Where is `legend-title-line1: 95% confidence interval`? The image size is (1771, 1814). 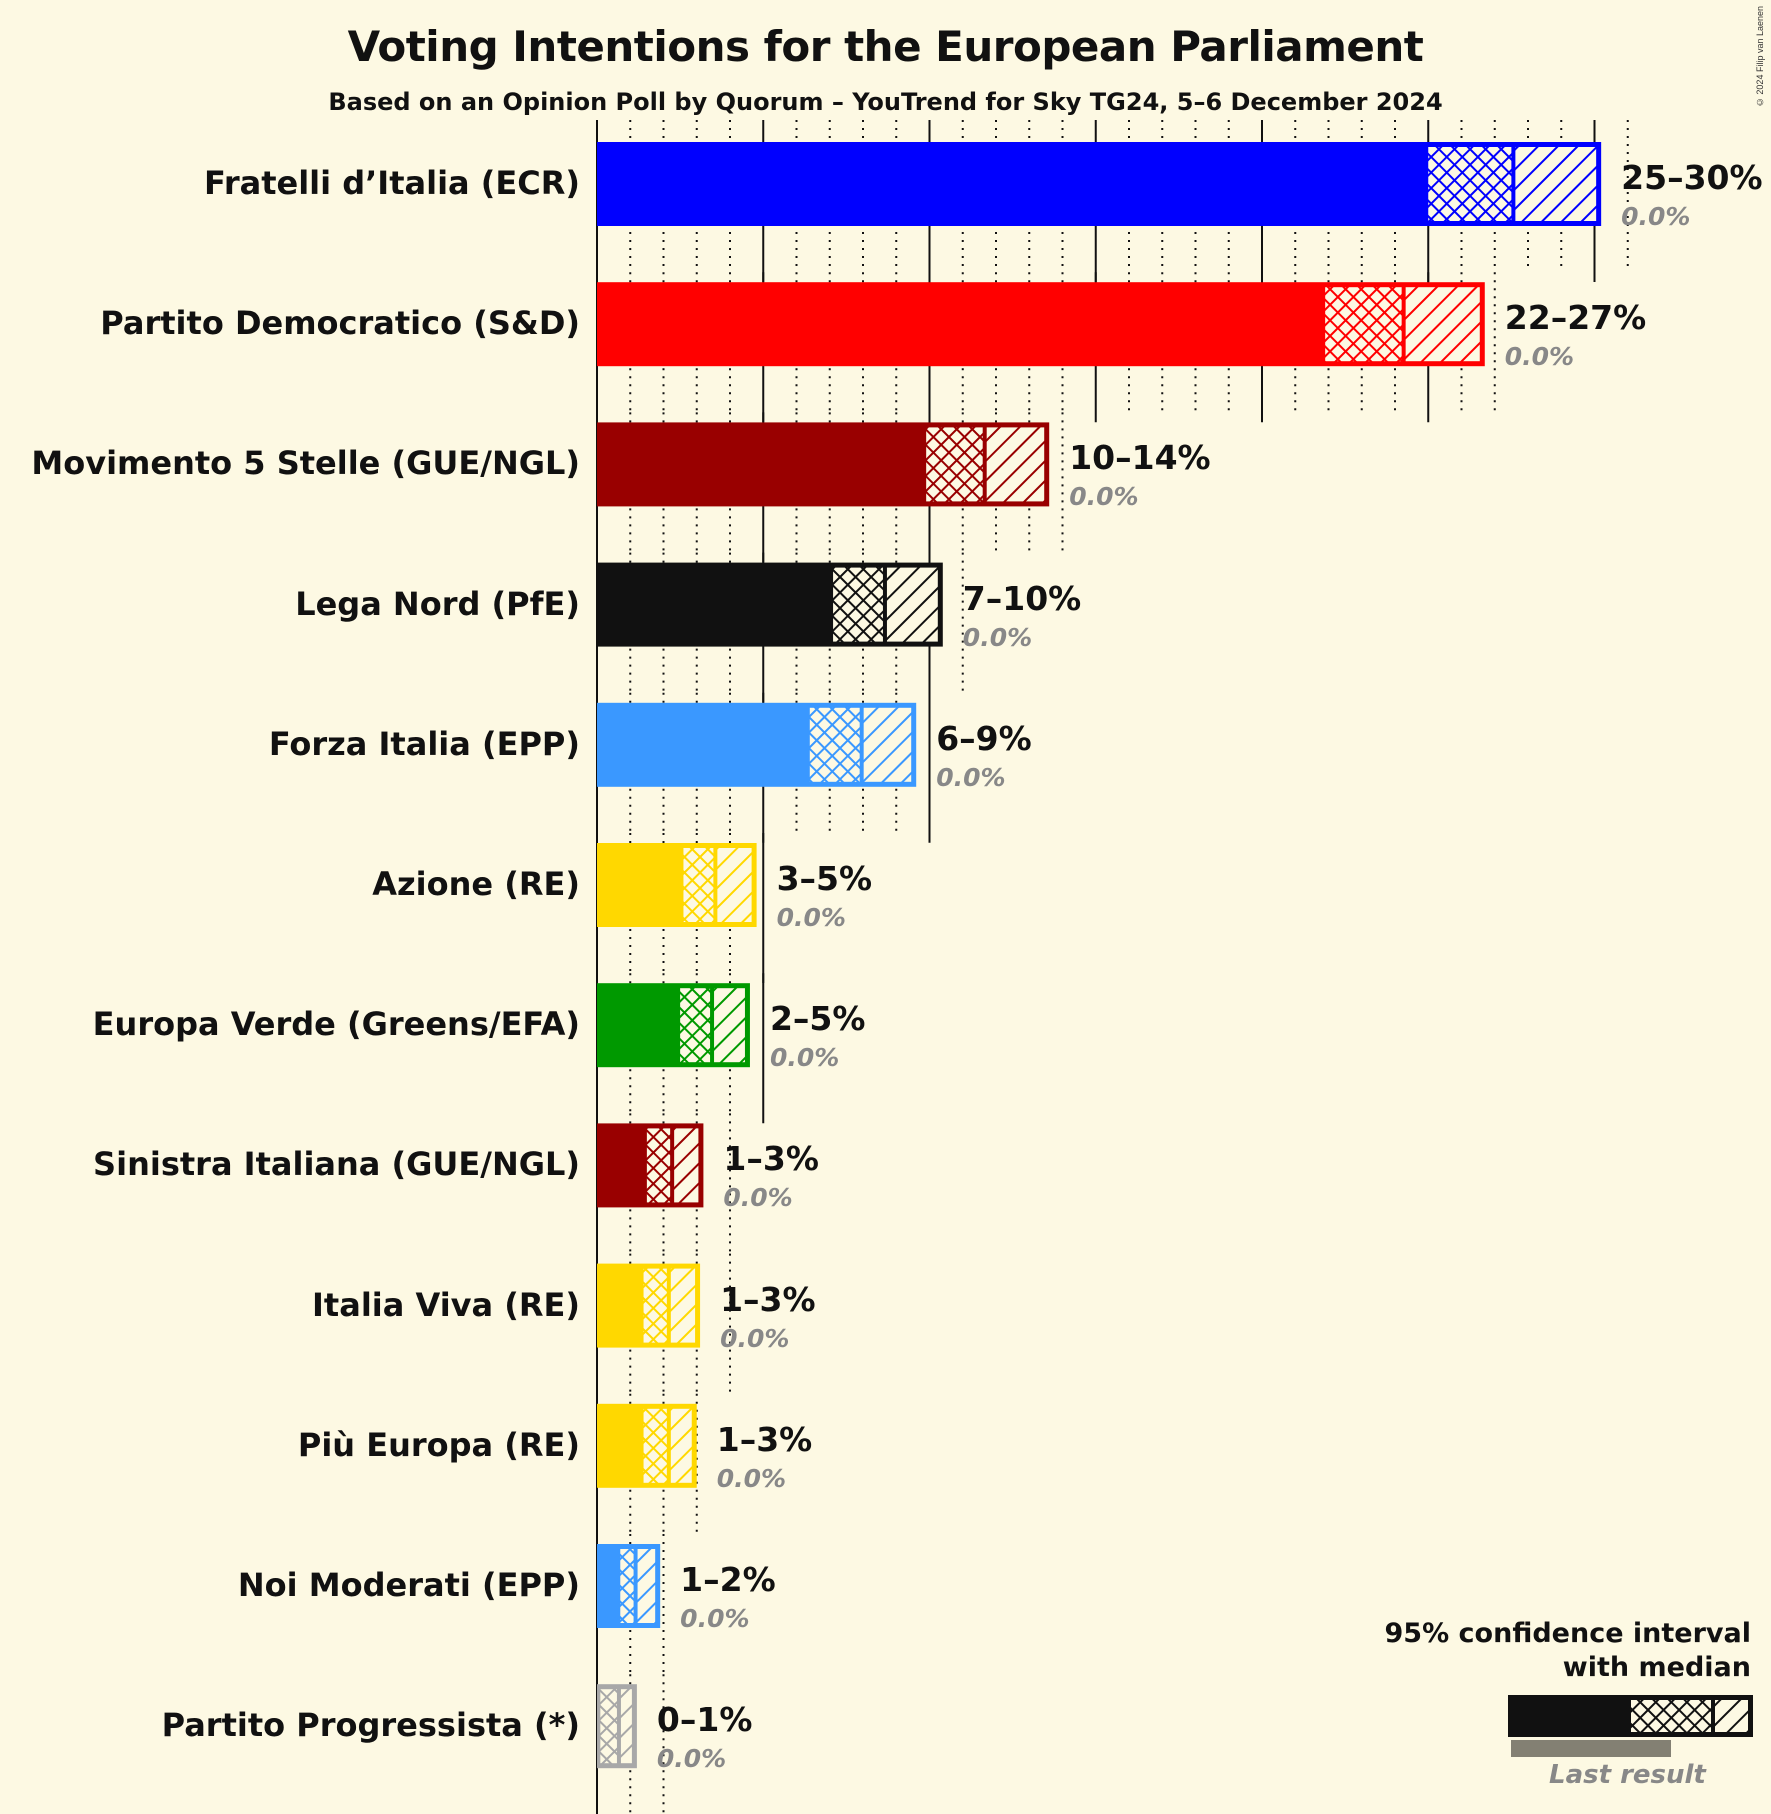 legend-title-line1: 95% confidence interval is located at coordinates (1567, 1633).